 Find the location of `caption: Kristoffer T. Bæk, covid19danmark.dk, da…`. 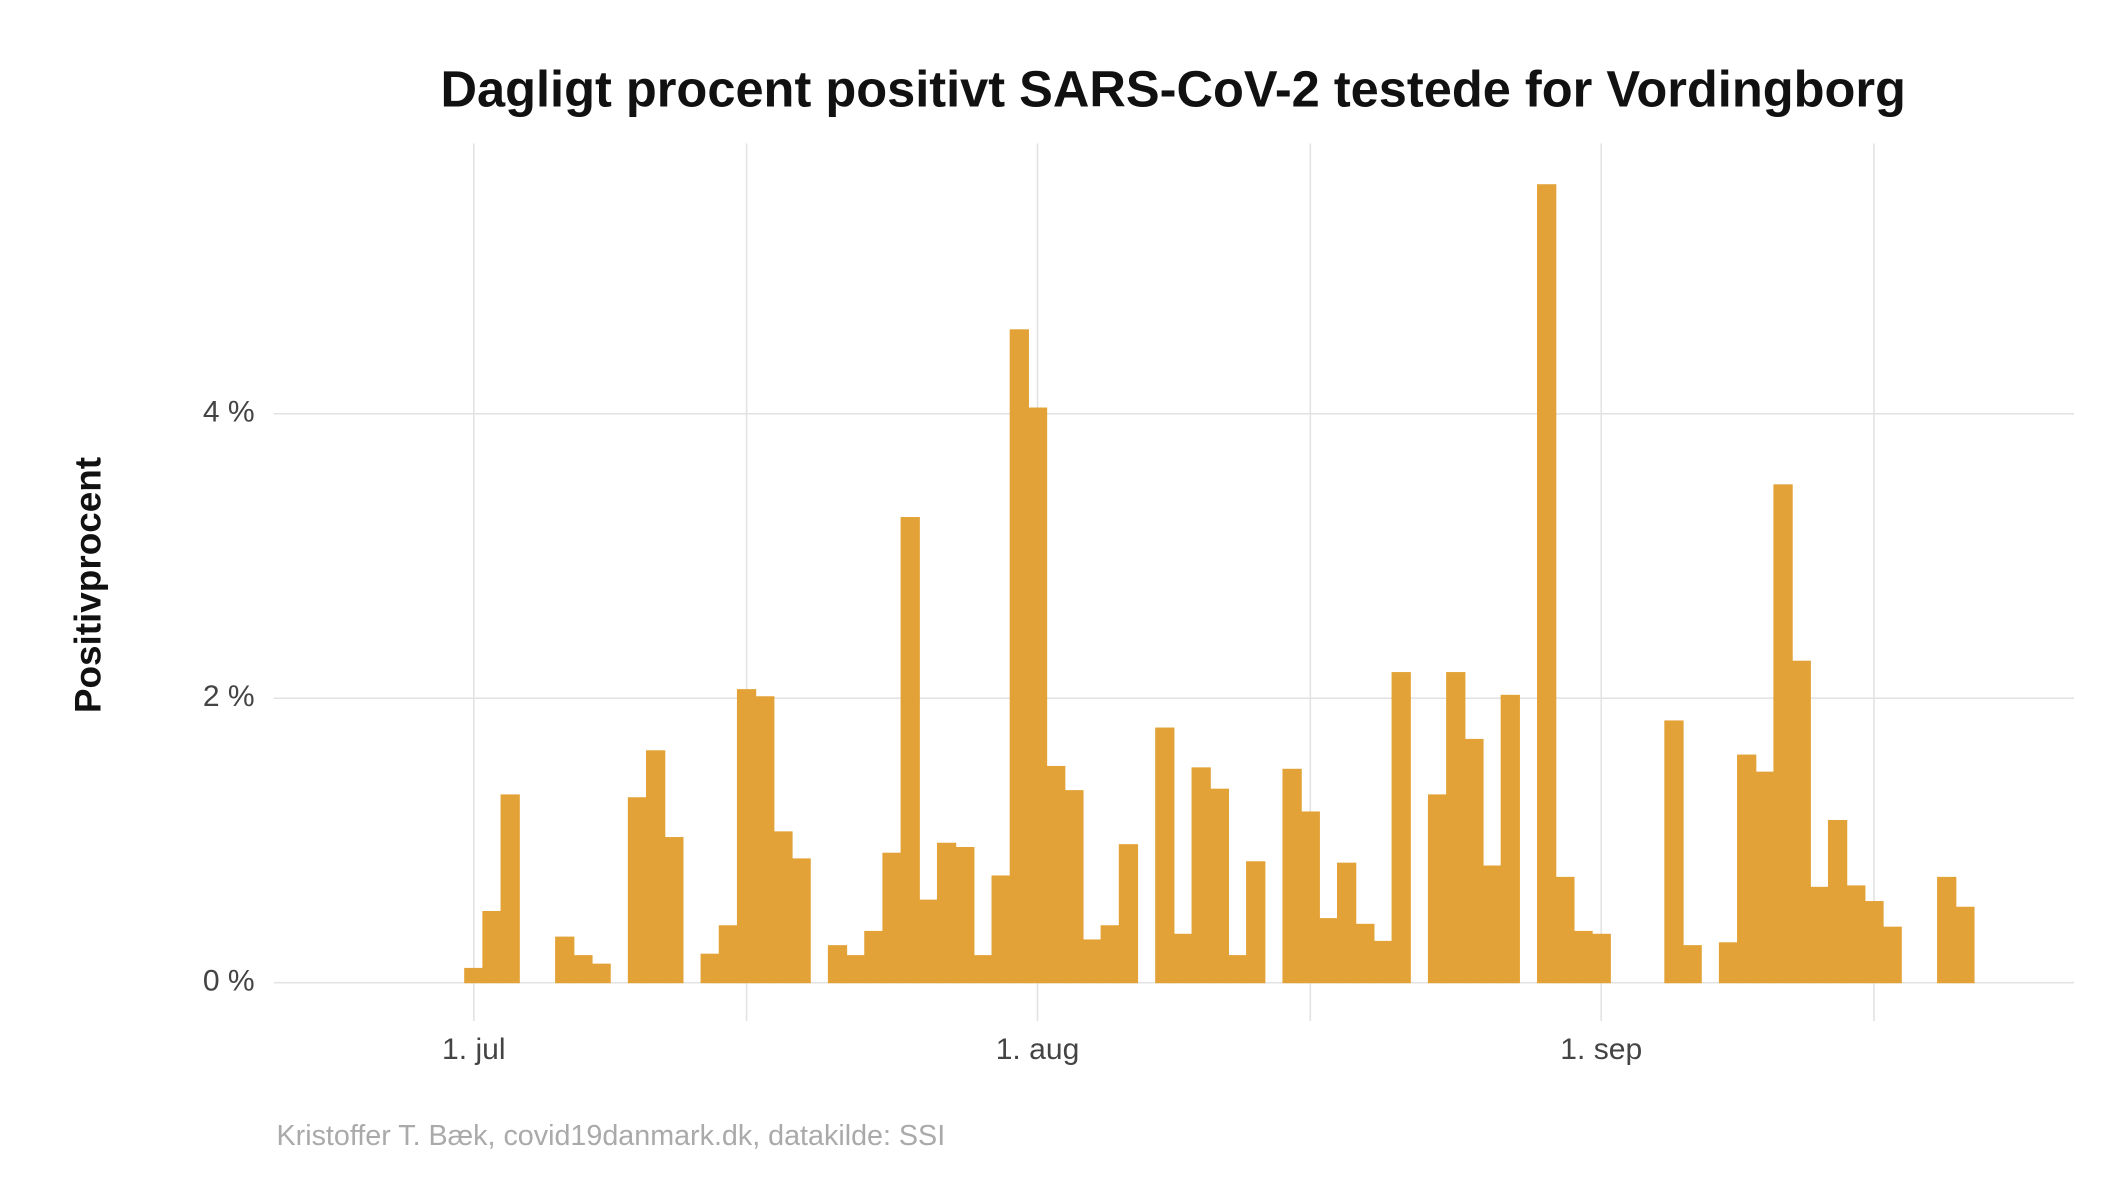

caption: Kristoffer T. Bæk, covid19danmark.dk, da… is located at coordinates (611, 1136).